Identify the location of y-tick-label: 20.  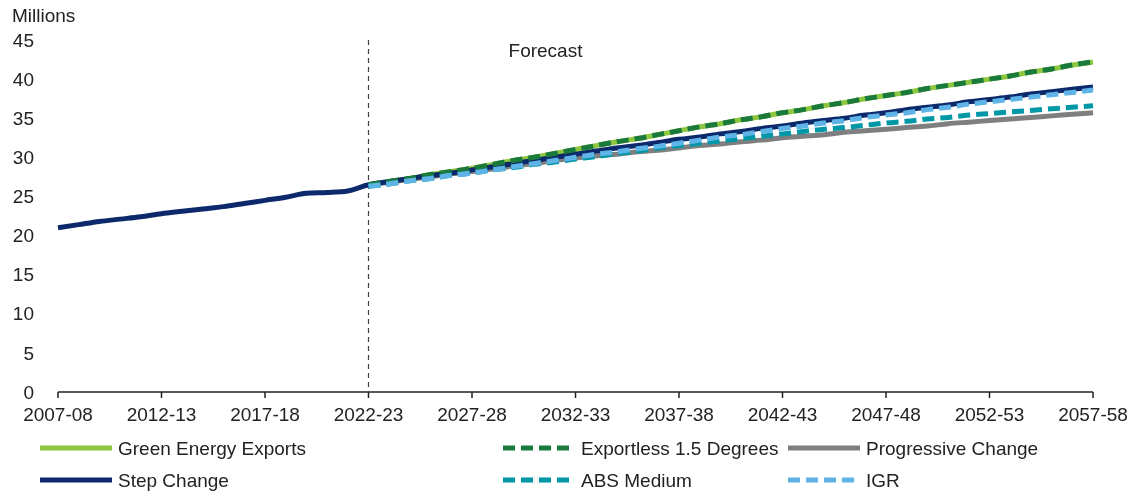
(23, 236).